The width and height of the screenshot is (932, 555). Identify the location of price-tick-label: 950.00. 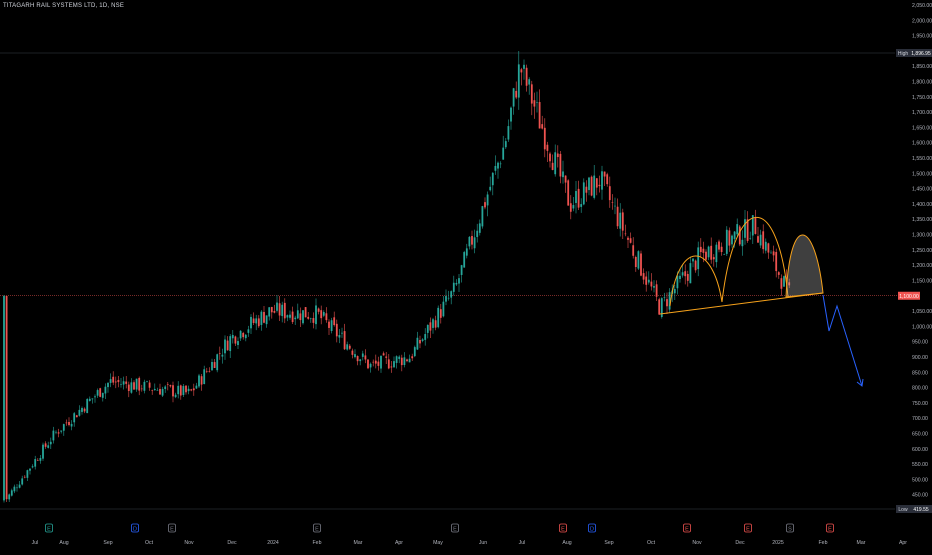
(920, 343).